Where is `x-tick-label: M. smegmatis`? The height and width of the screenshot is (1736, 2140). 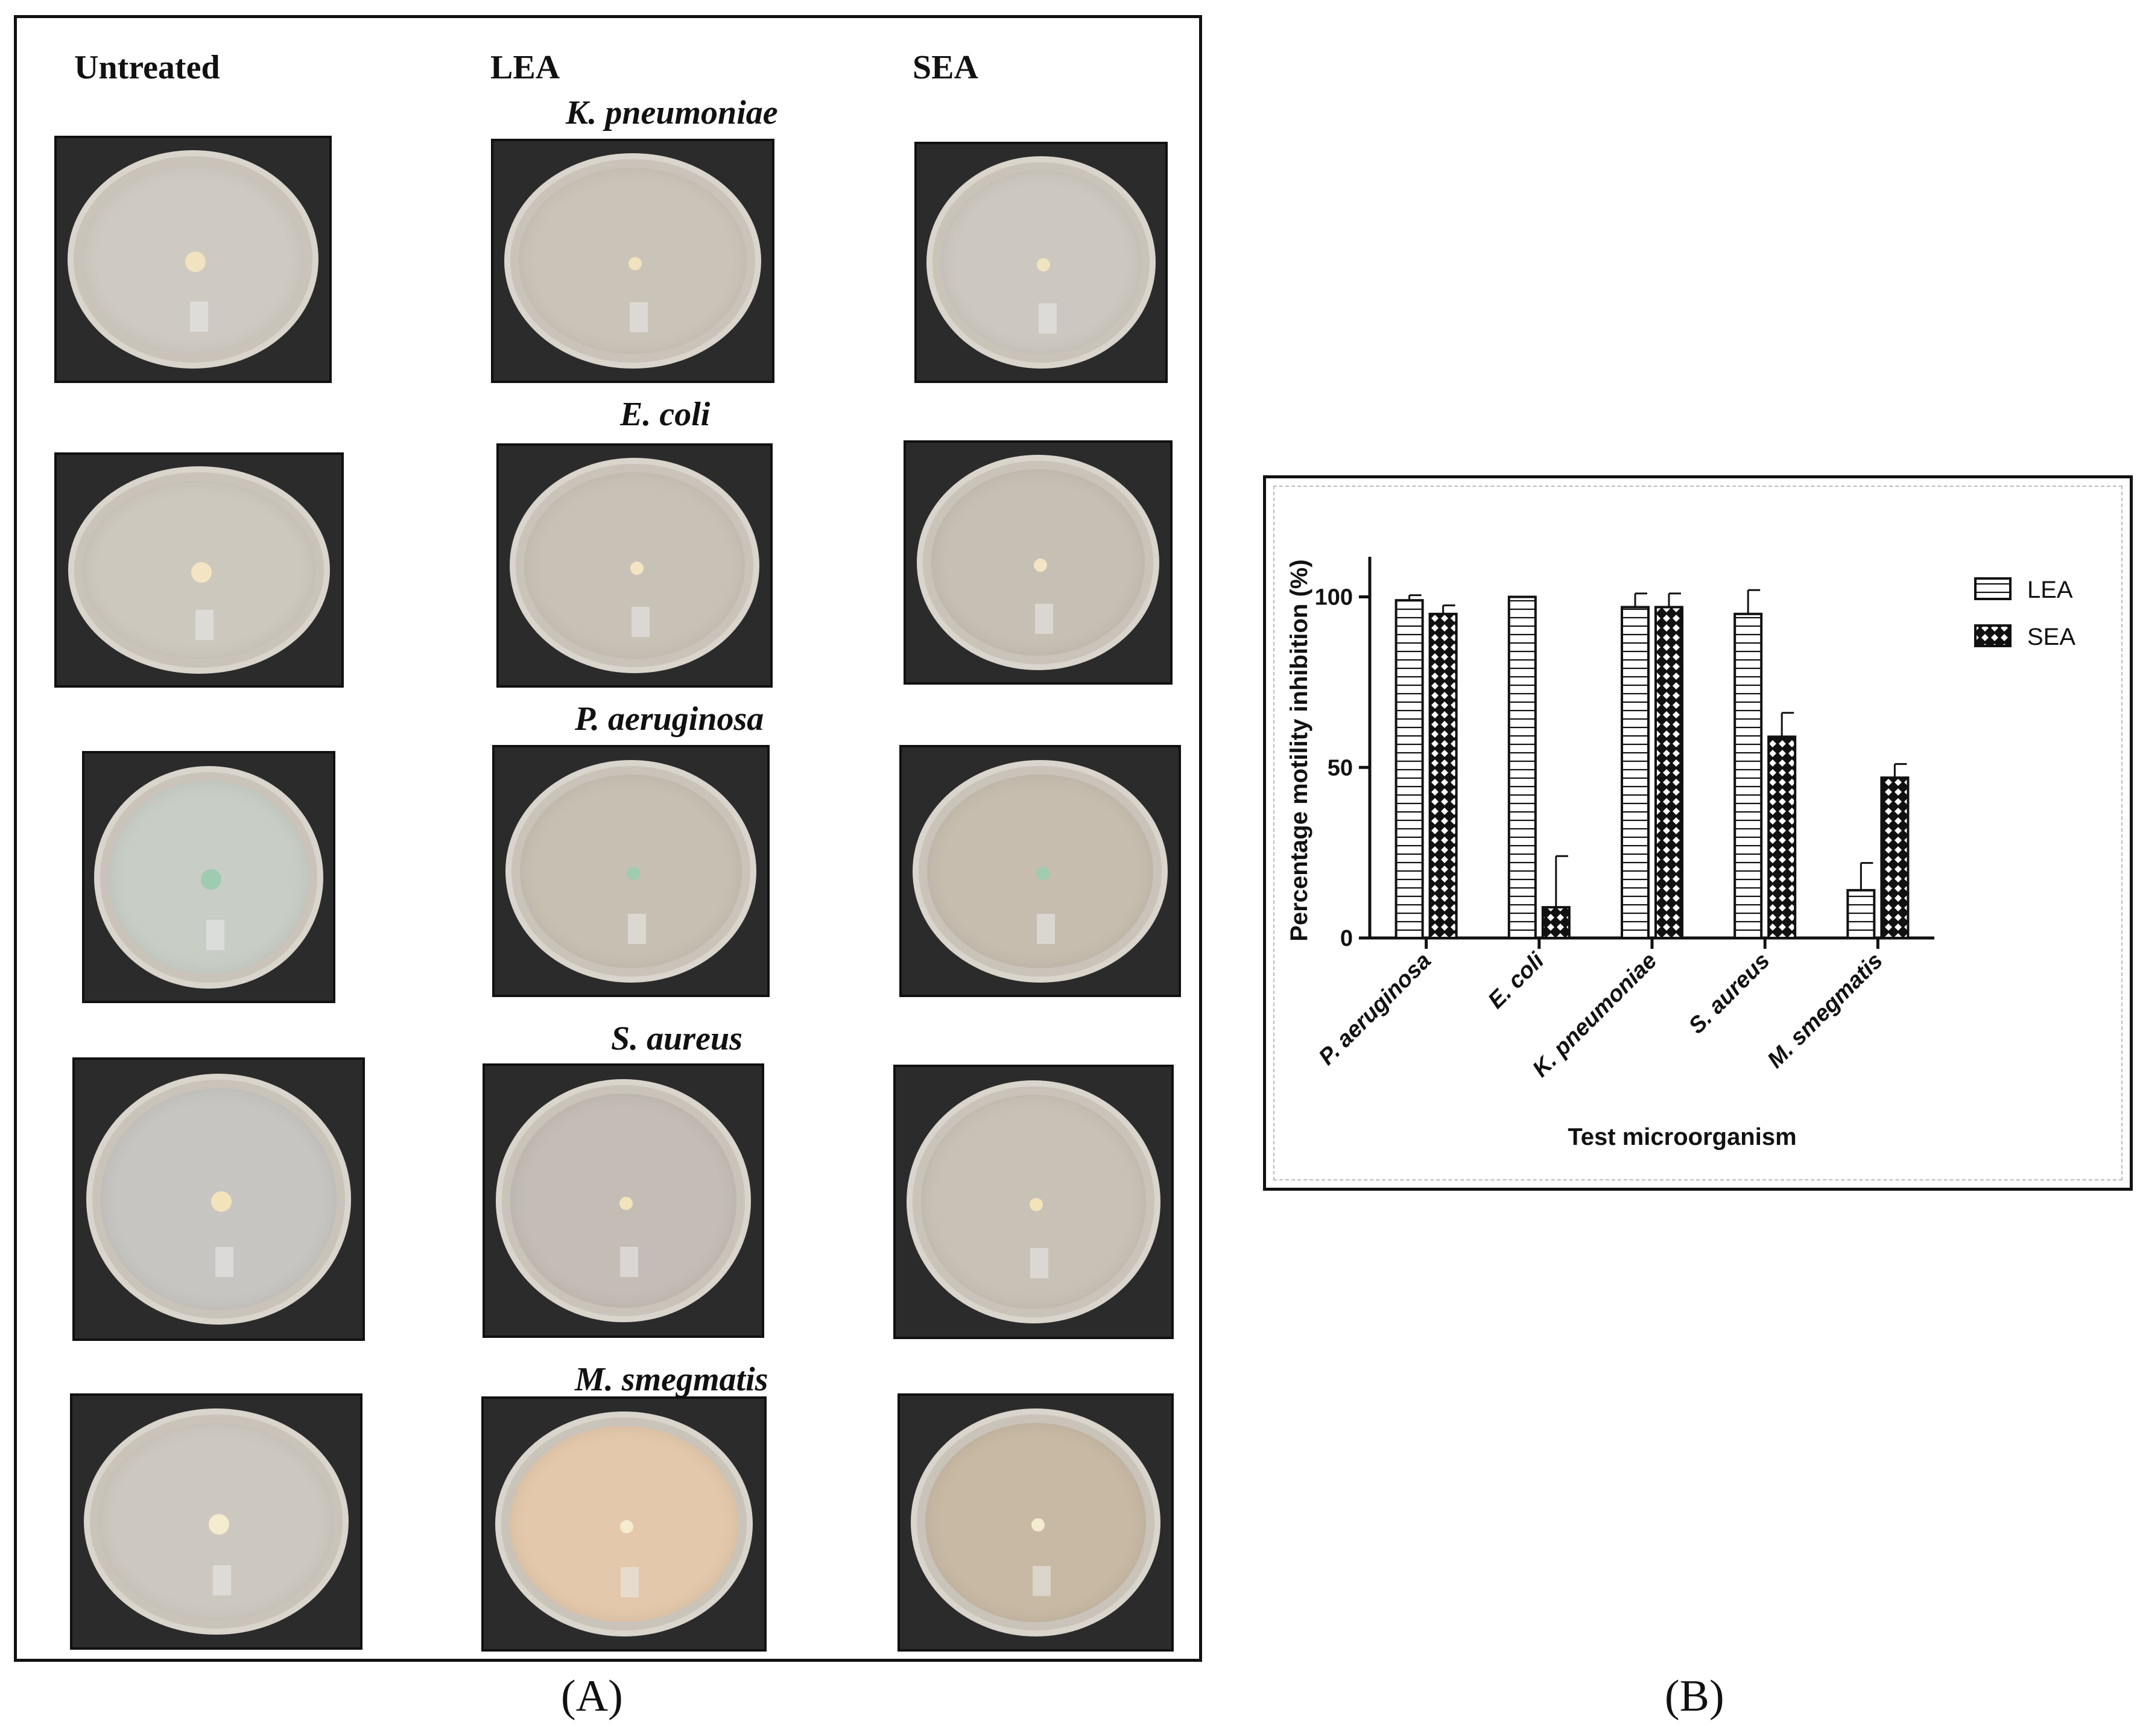 x-tick-label: M. smegmatis is located at coordinates (1824, 1010).